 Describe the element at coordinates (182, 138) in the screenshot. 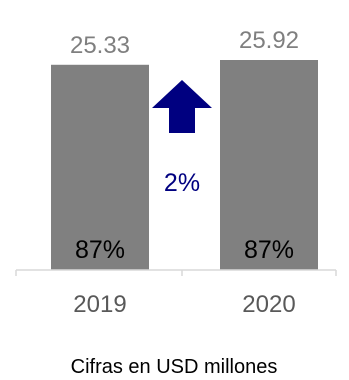

I see `change-indicator: 2%` at that location.